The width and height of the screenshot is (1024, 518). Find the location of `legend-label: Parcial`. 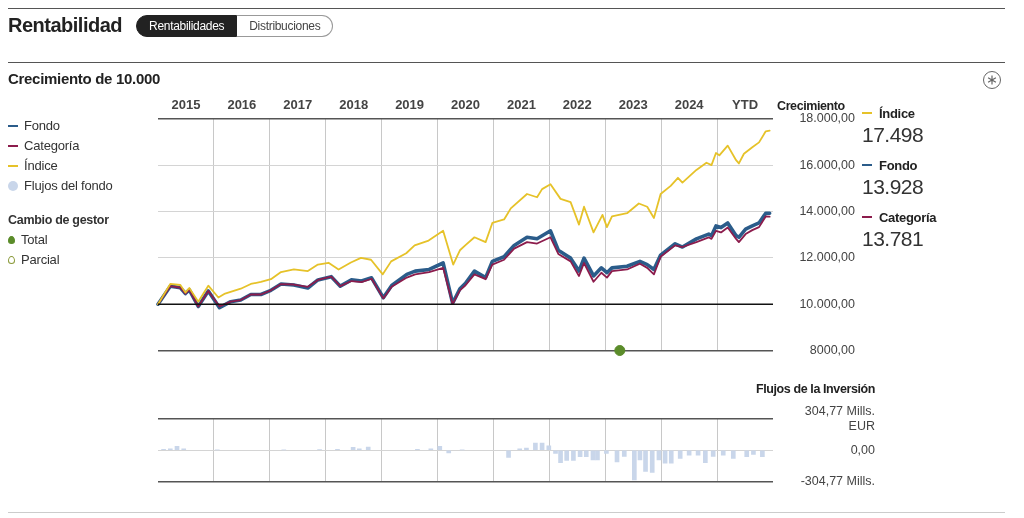

legend-label: Parcial is located at coordinates (40, 260).